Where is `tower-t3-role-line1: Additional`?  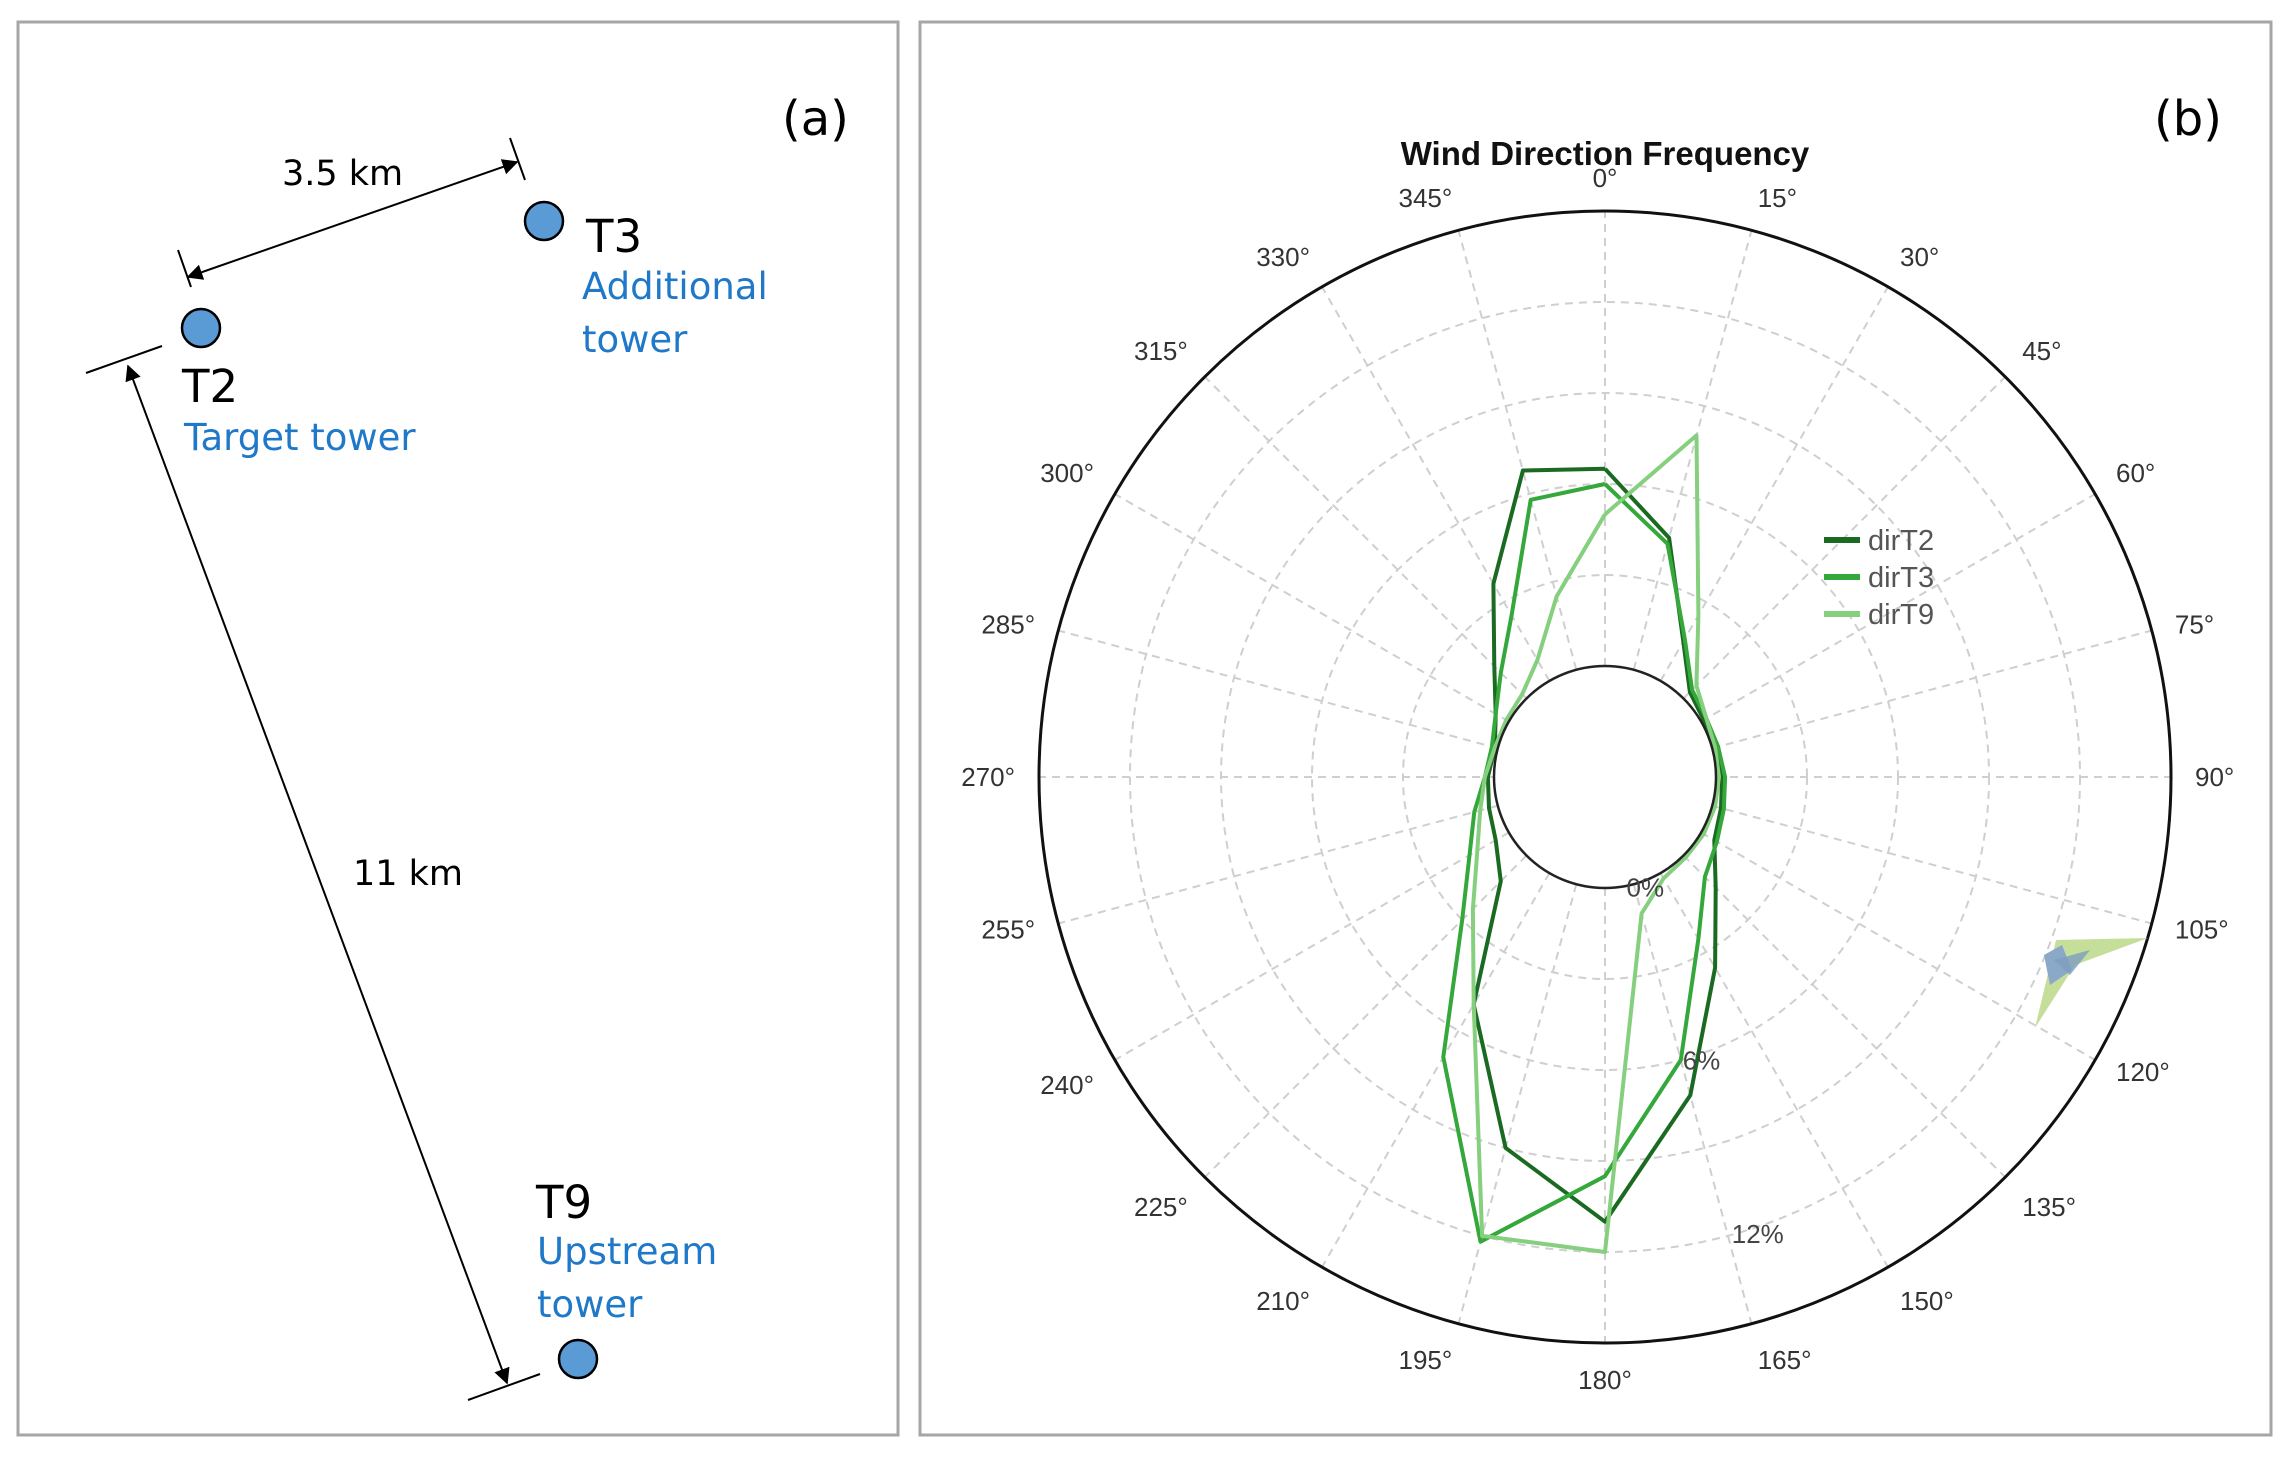 tower-t3-role-line1: Additional is located at coordinates (675, 286).